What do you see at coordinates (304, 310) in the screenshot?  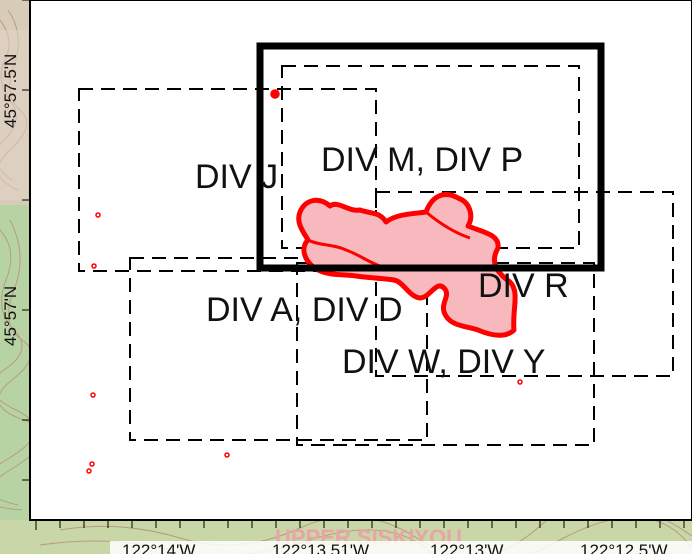 I see `div-a-d-label: DIV A, DIV D` at bounding box center [304, 310].